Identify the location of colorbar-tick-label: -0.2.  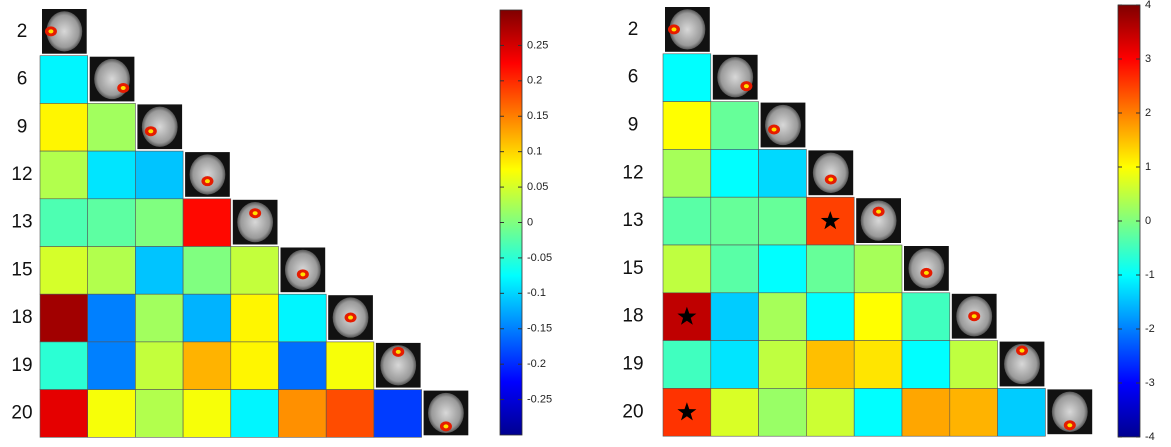
(536, 364).